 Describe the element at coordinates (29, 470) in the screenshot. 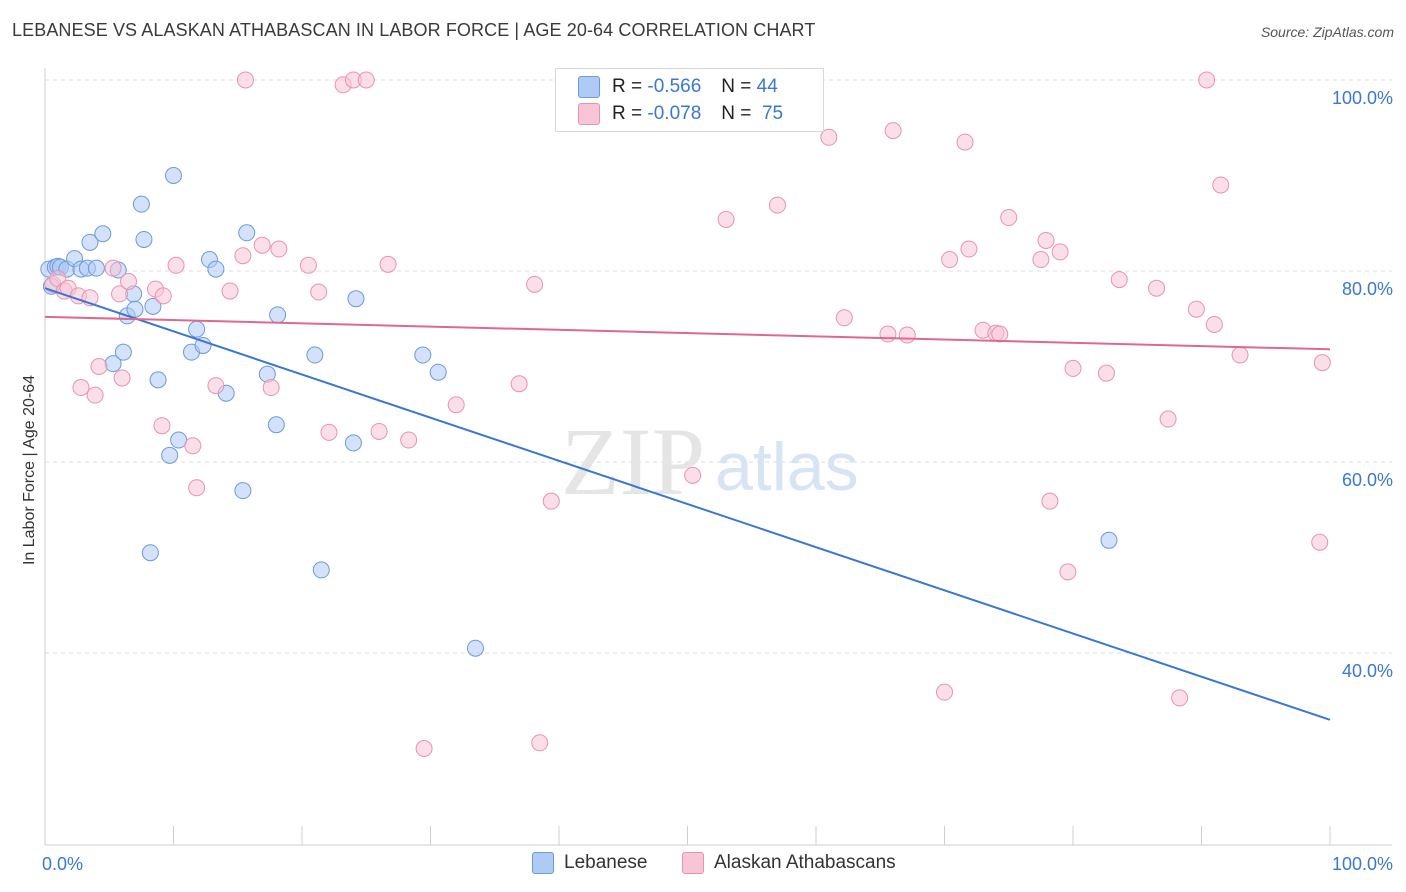

I see `y-axis-label: In Labor Force | Age 20-64` at that location.